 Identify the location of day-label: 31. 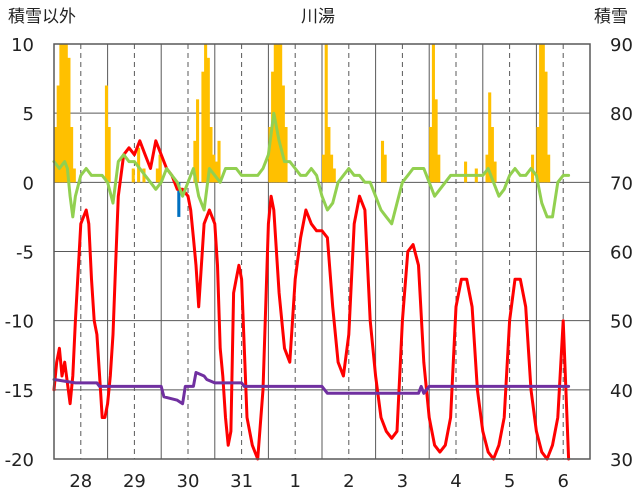
(241, 481).